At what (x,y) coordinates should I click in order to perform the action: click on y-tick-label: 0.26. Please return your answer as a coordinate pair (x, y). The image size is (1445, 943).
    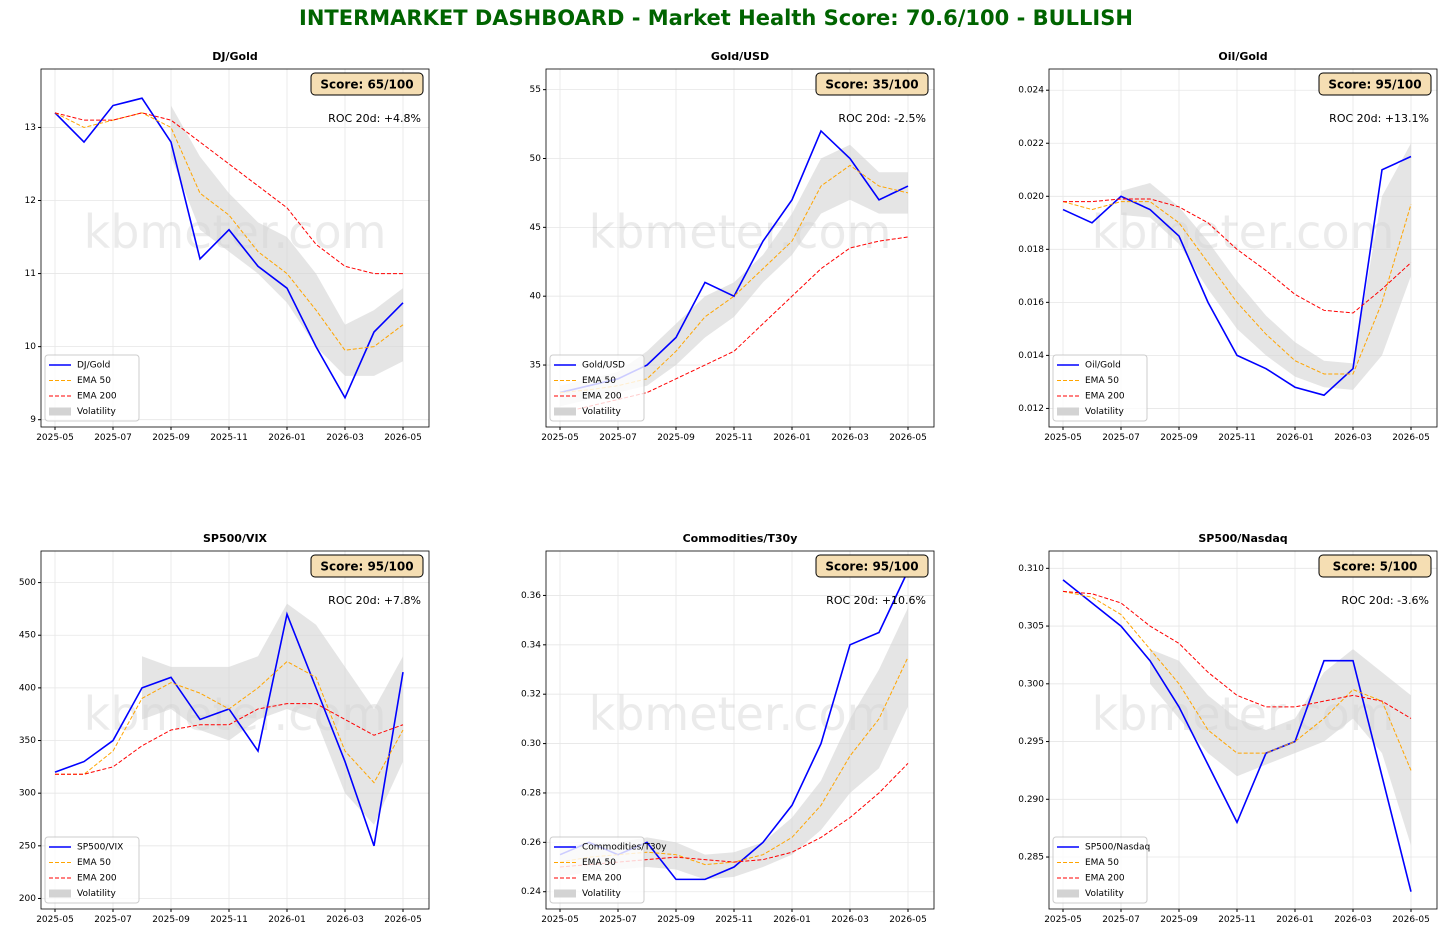
    Looking at the image, I should click on (531, 843).